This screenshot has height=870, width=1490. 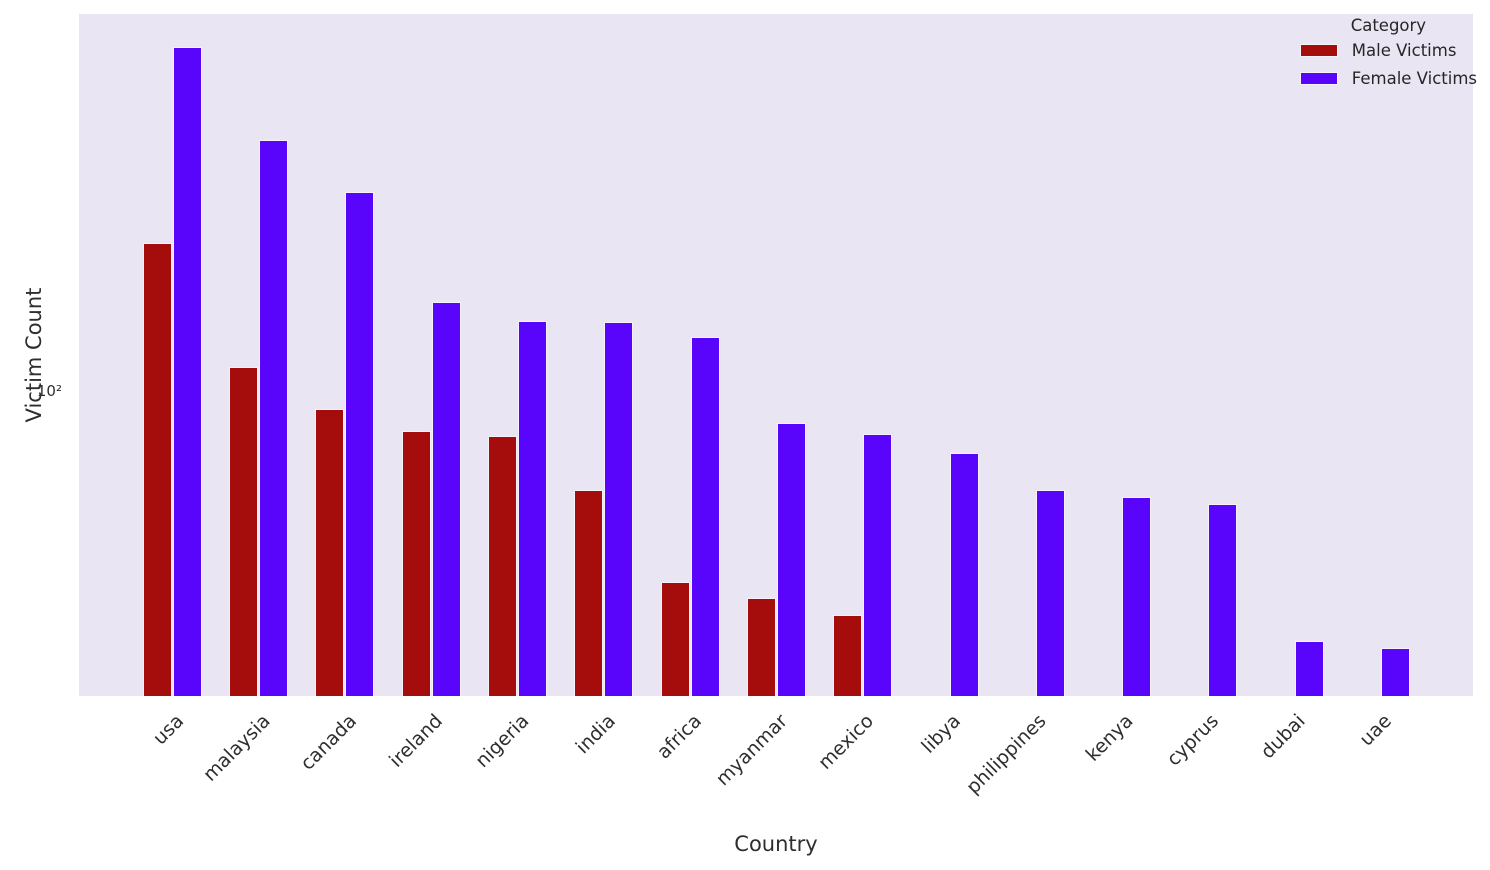 I want to click on legend-swatch-male-victims, so click(x=1318, y=50).